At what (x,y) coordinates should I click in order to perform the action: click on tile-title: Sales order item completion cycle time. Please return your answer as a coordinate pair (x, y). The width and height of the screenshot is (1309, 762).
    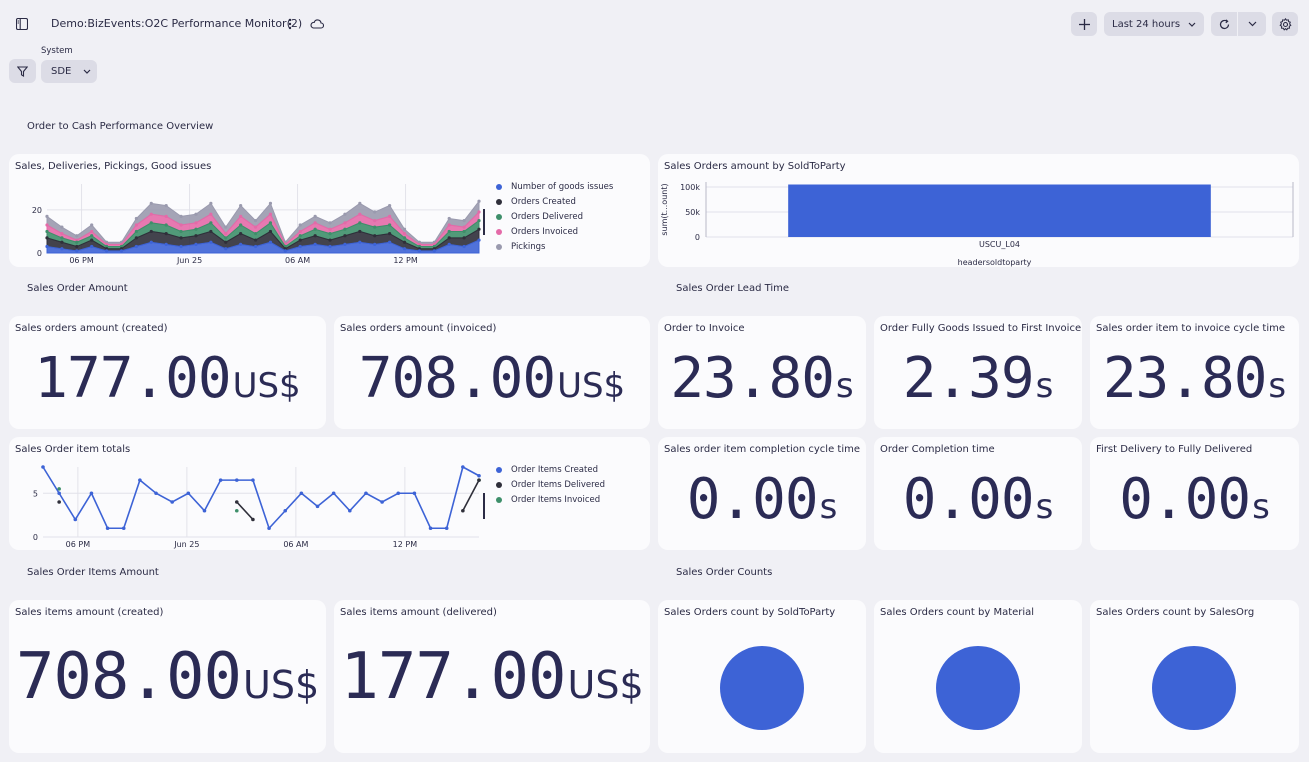
    Looking at the image, I should click on (762, 449).